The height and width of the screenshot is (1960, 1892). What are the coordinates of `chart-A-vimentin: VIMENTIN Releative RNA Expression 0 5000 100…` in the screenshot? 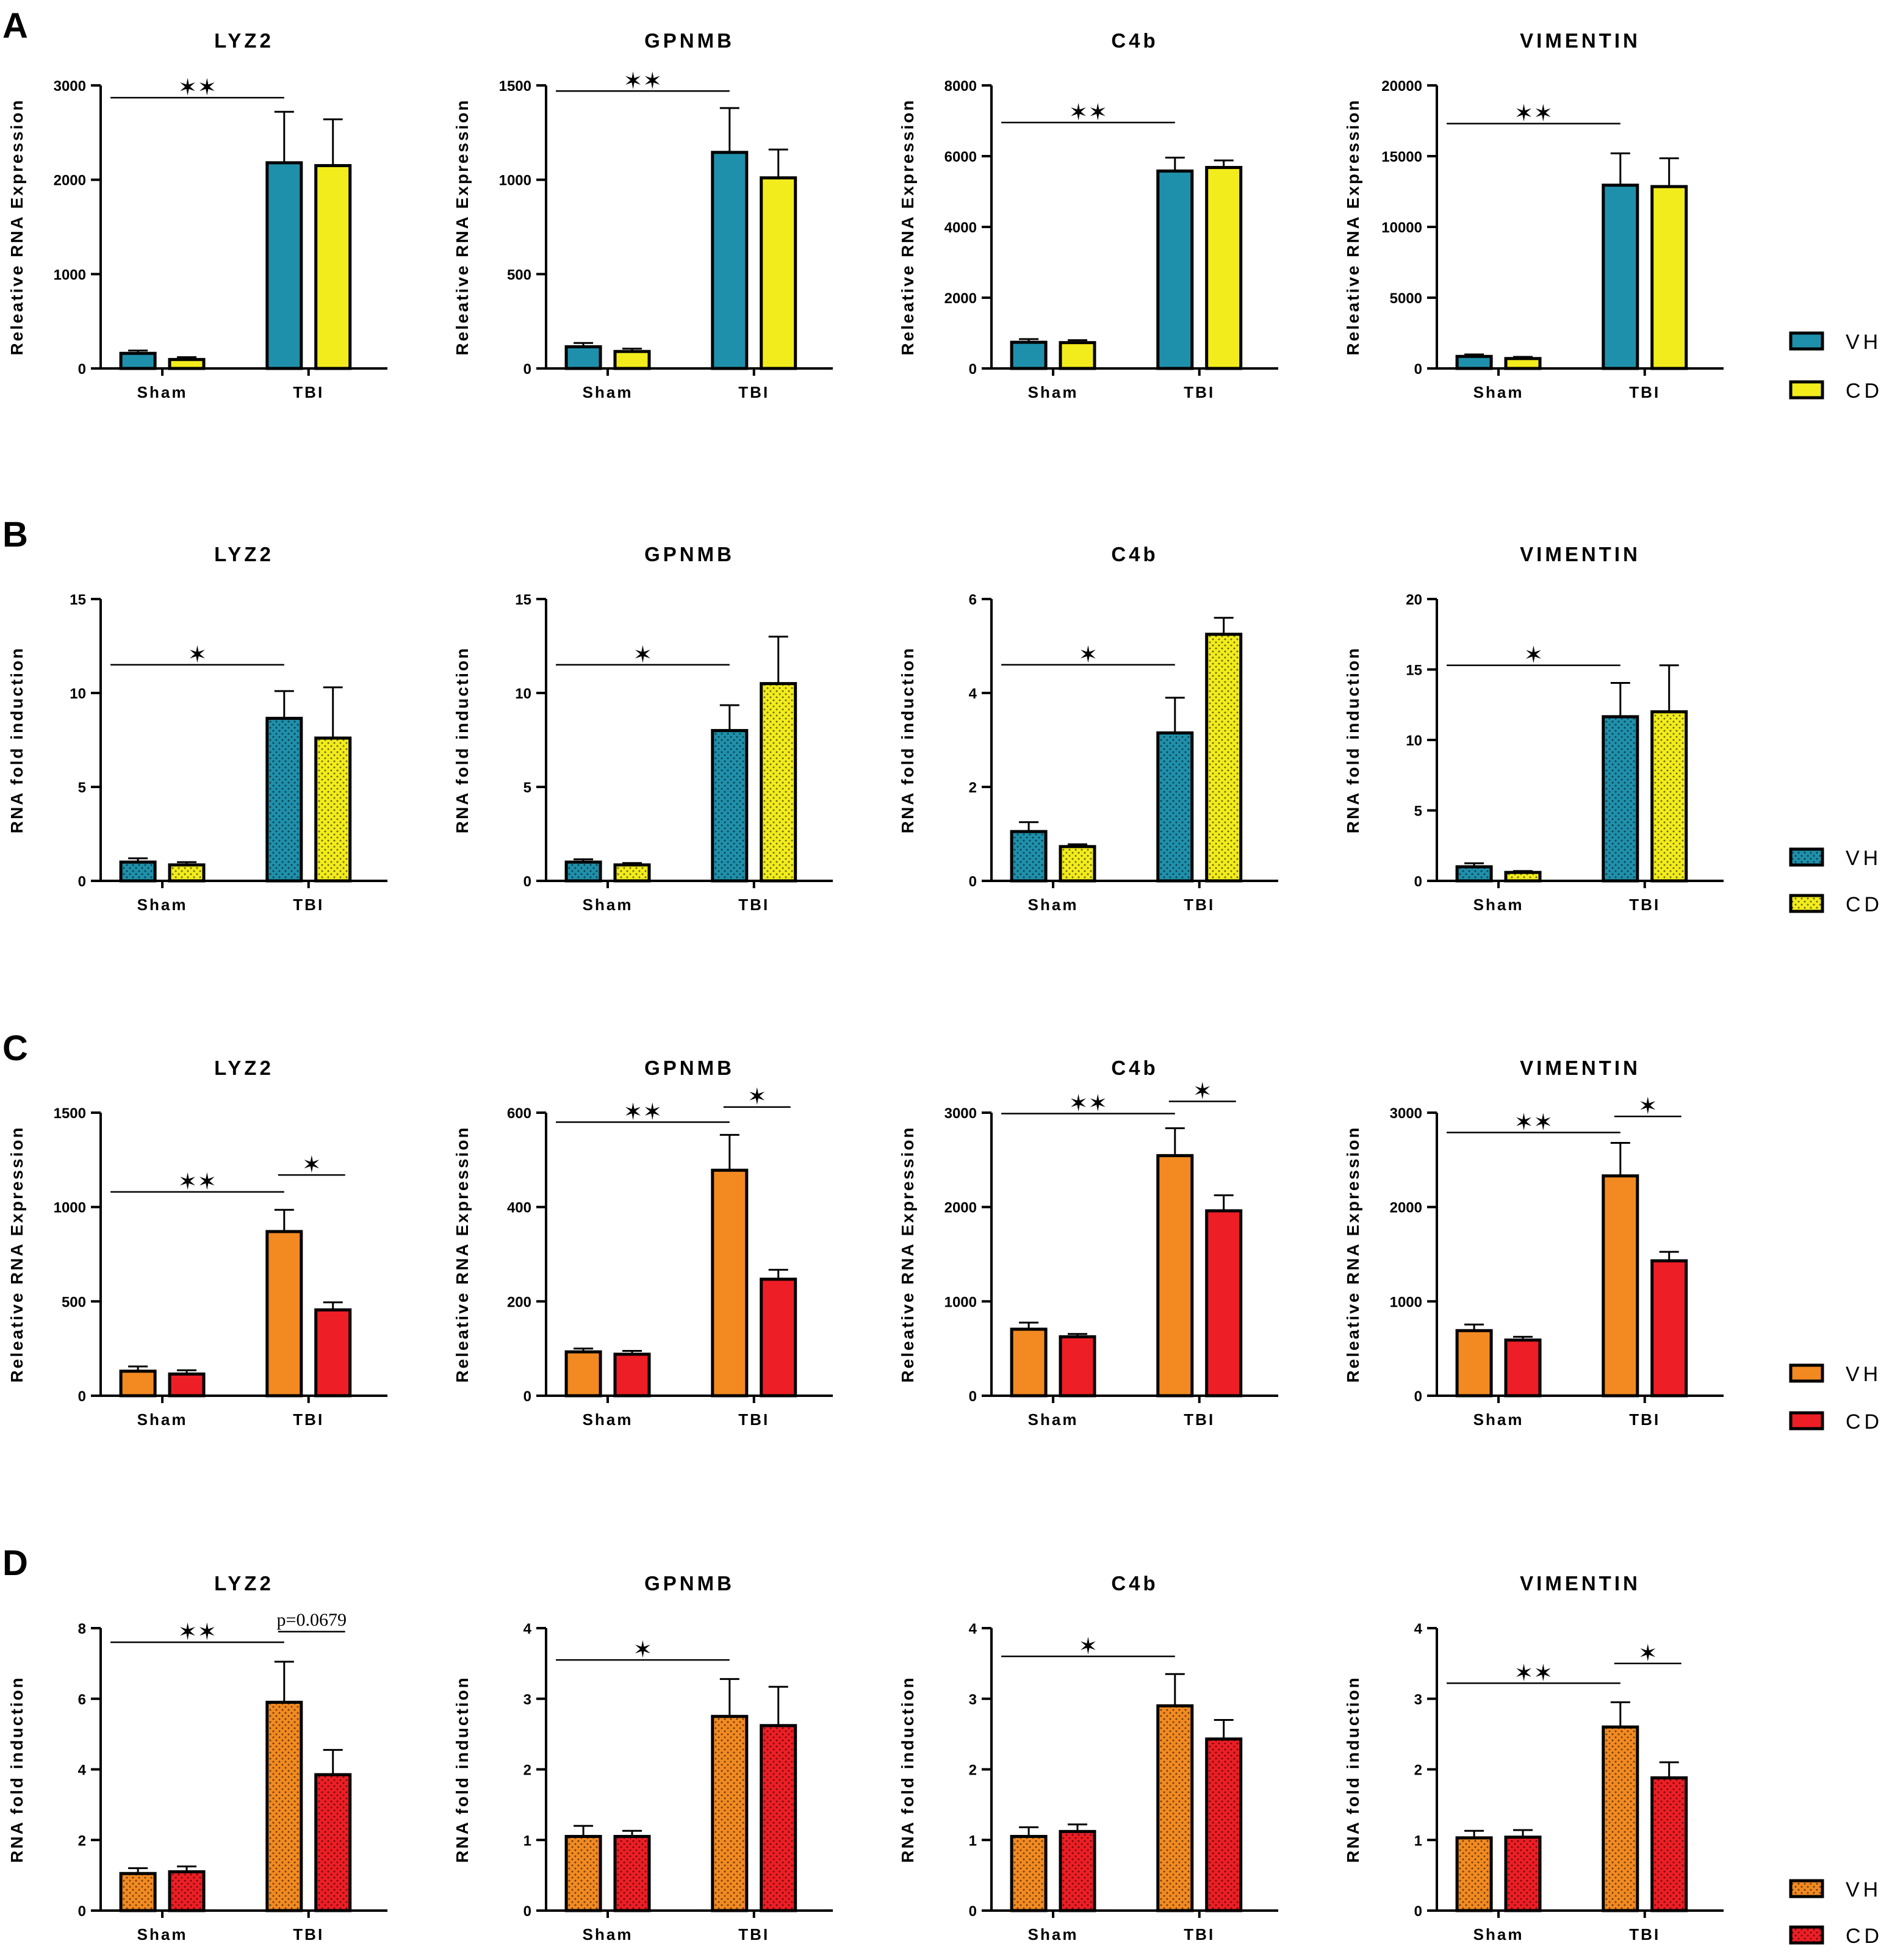 It's located at (1533, 215).